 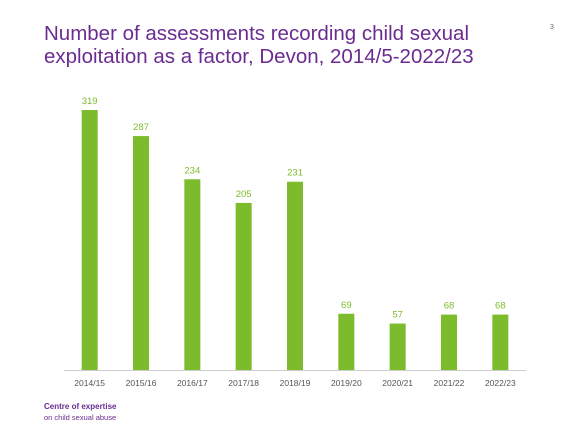 What do you see at coordinates (192, 383) in the screenshot?
I see `x-tick-label: 2016/17` at bounding box center [192, 383].